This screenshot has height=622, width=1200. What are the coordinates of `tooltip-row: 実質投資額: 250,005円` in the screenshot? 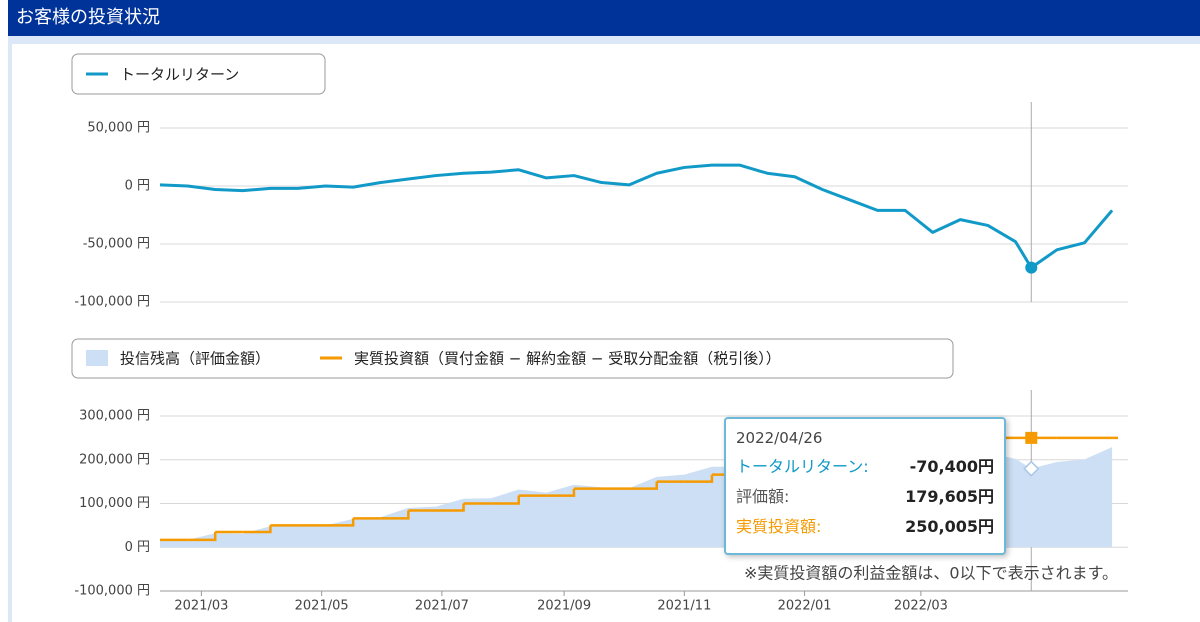 It's located at (865, 525).